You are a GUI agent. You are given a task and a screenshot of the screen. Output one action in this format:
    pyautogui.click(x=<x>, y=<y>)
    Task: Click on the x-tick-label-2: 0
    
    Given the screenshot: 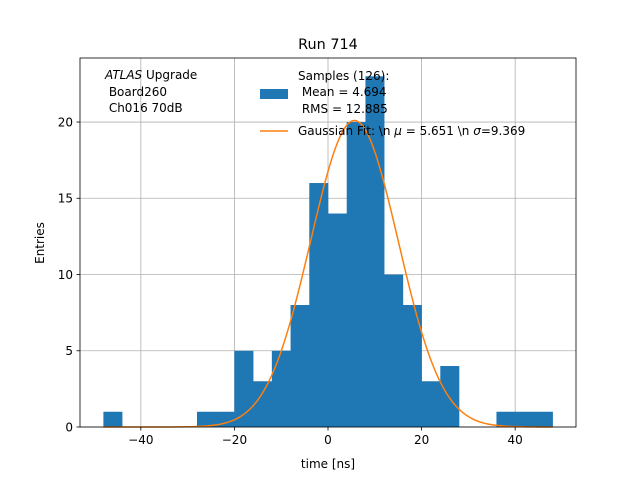 What is the action you would take?
    pyautogui.click(x=328, y=440)
    